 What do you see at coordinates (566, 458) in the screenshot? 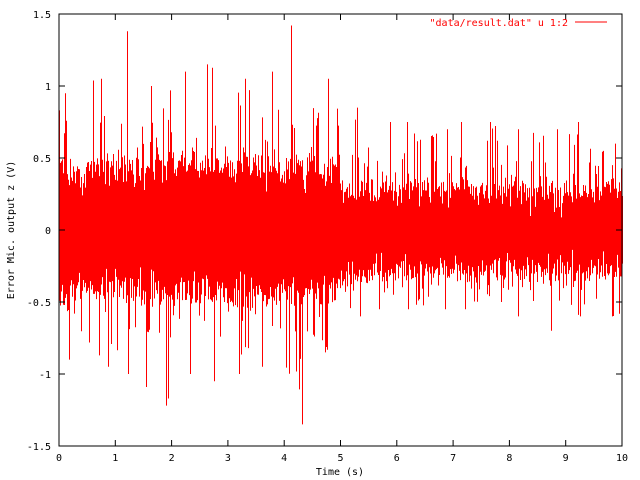
I see `x-tick-label: 9` at bounding box center [566, 458].